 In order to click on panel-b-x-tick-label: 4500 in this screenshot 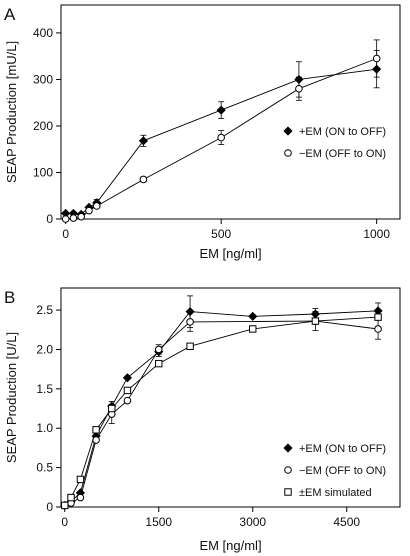, I will do `click(346, 522)`.